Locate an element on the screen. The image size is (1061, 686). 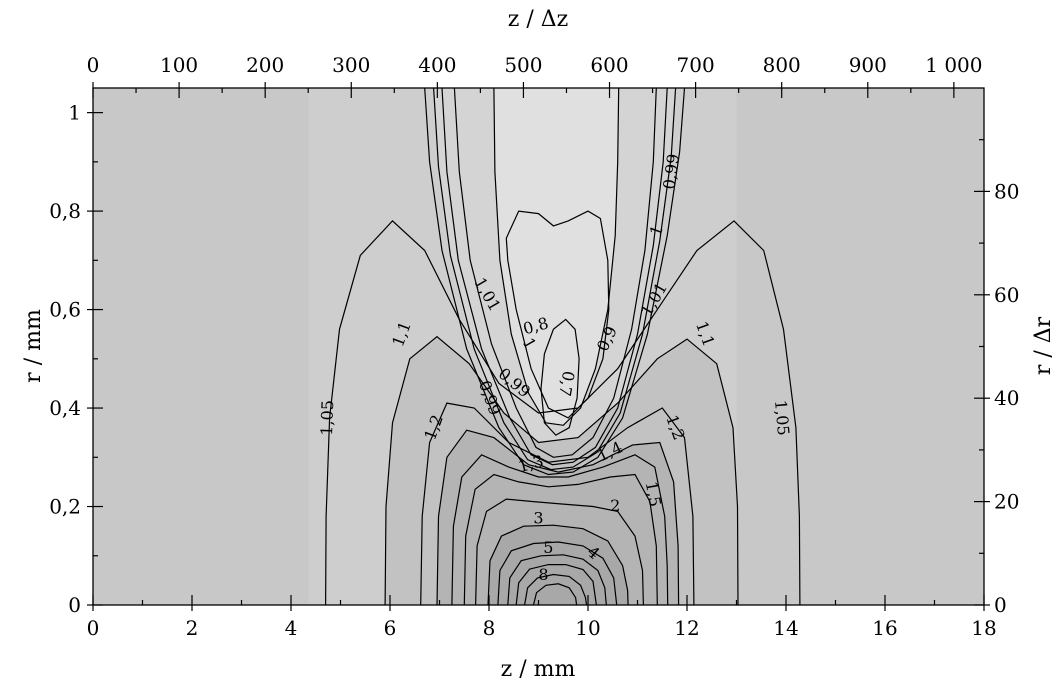
y-axis-title: r / mm is located at coordinates (33, 346).